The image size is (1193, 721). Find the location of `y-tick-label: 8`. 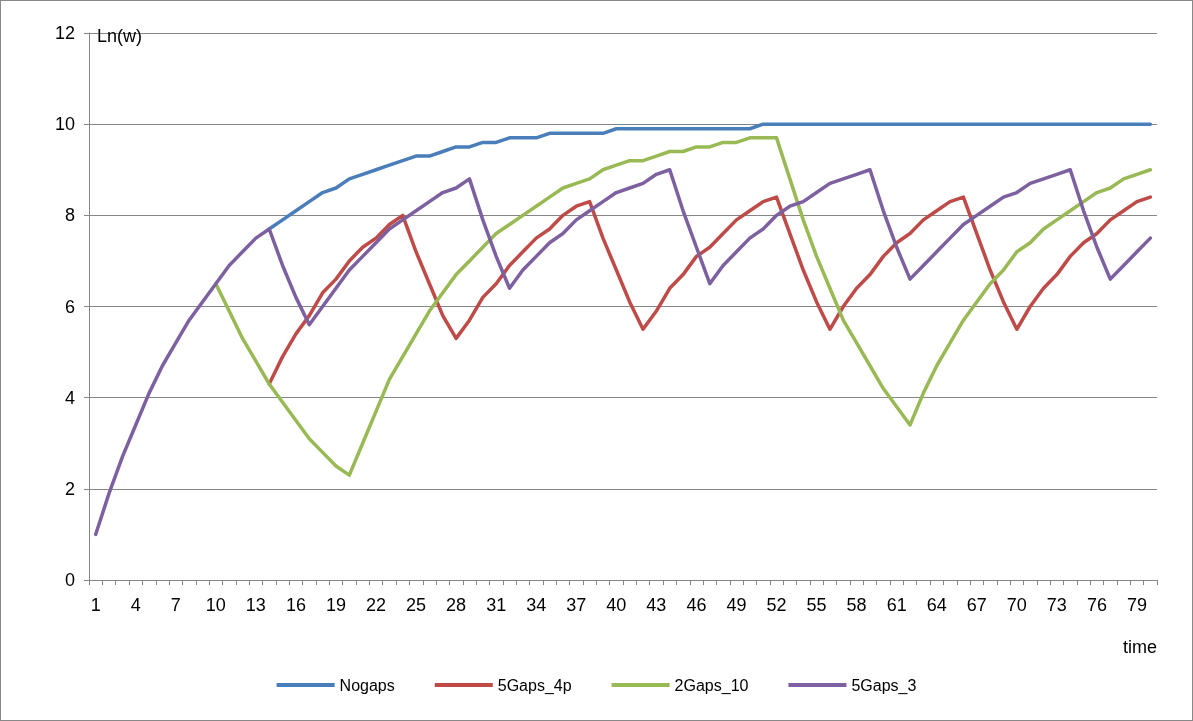

y-tick-label: 8 is located at coordinates (69, 215).